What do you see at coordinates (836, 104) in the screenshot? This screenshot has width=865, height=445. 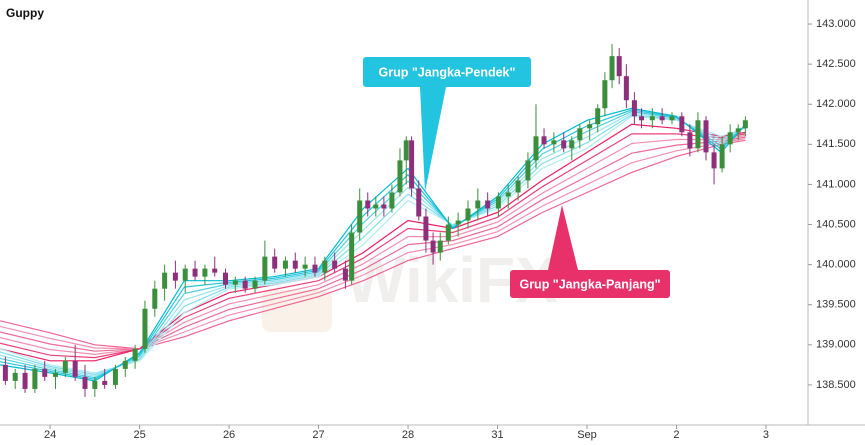 I see `y-tick-label: 142.000` at bounding box center [836, 104].